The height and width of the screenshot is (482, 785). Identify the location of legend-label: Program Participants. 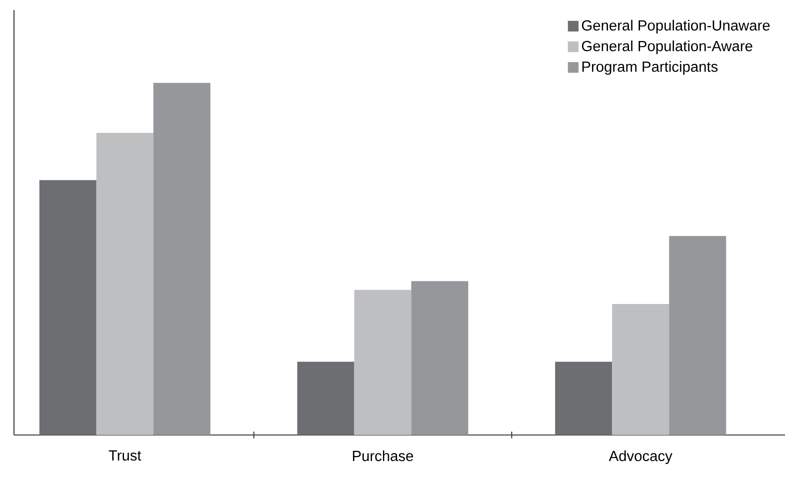
(650, 68).